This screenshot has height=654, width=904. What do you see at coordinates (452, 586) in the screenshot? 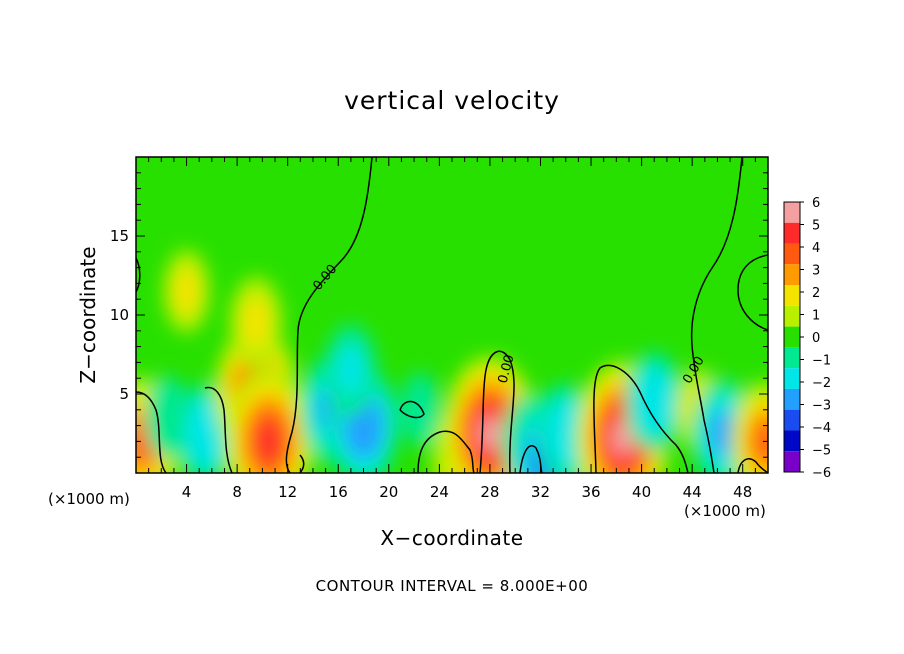
I see `contour-interval-note: CONTOUR INTERVAL = 8.000E+00` at bounding box center [452, 586].